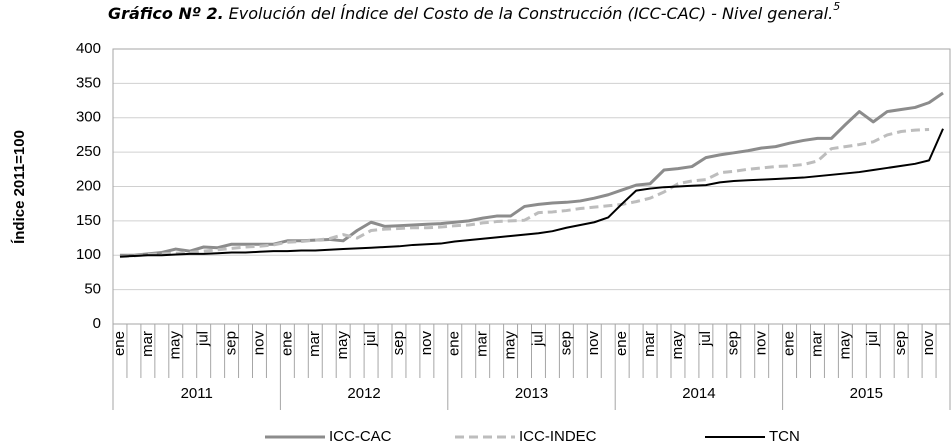 This screenshot has height=447, width=951. I want to click on y-tick-label: 400, so click(88, 48).